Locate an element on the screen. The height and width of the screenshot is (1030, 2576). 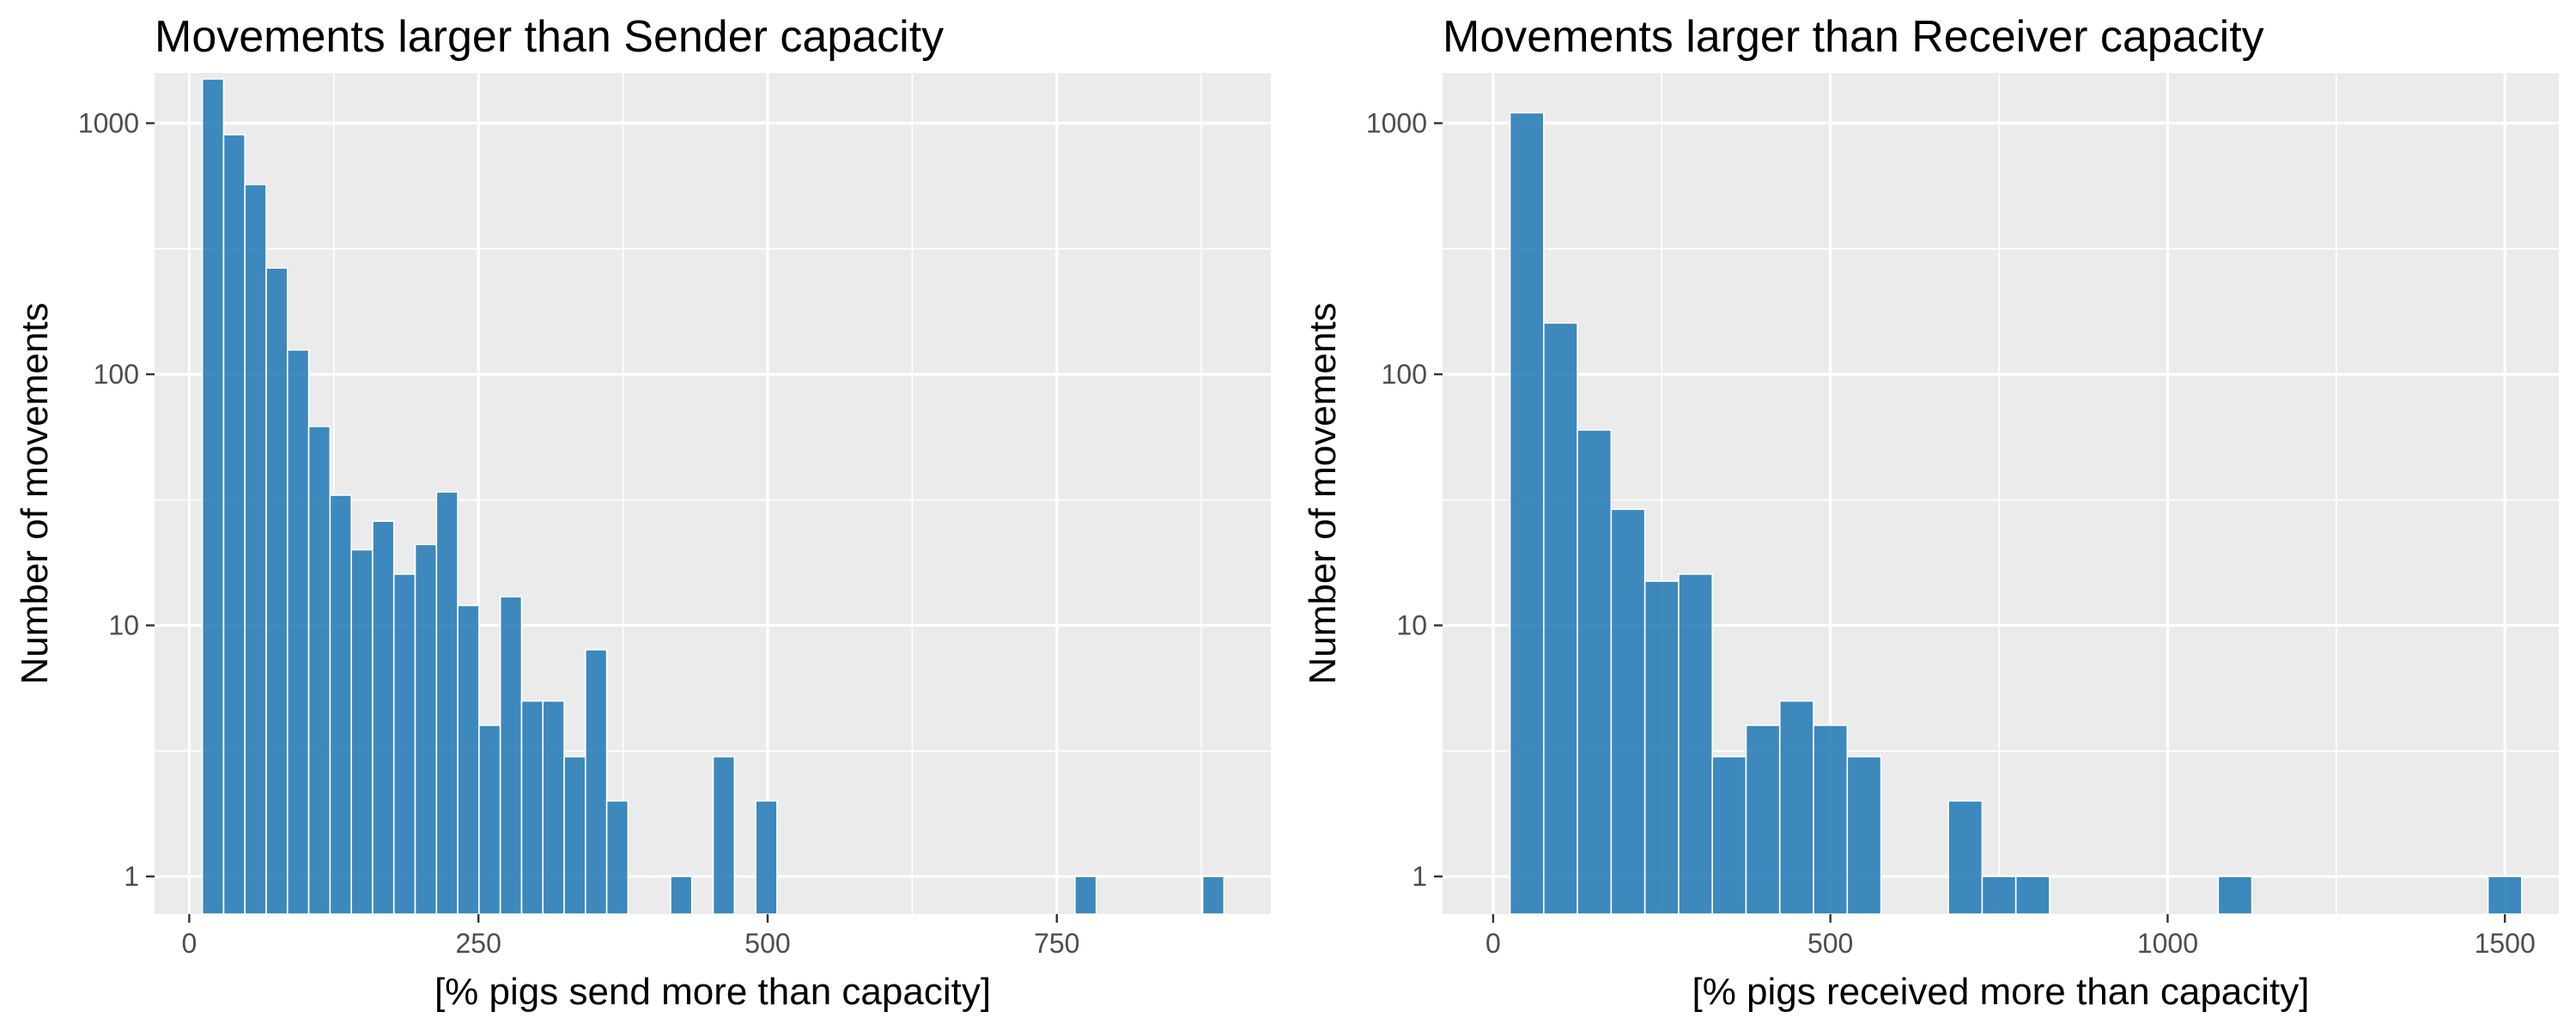
x-tick-label: 750 is located at coordinates (1056, 943).